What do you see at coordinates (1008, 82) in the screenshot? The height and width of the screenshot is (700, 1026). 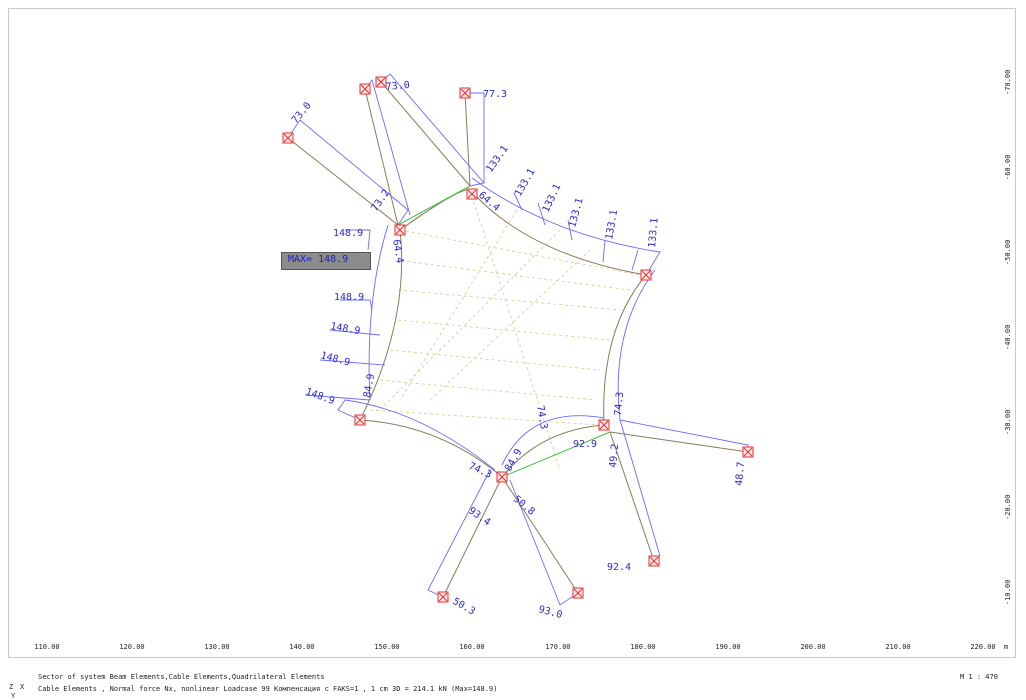 I see `y-tick: -70.00` at bounding box center [1008, 82].